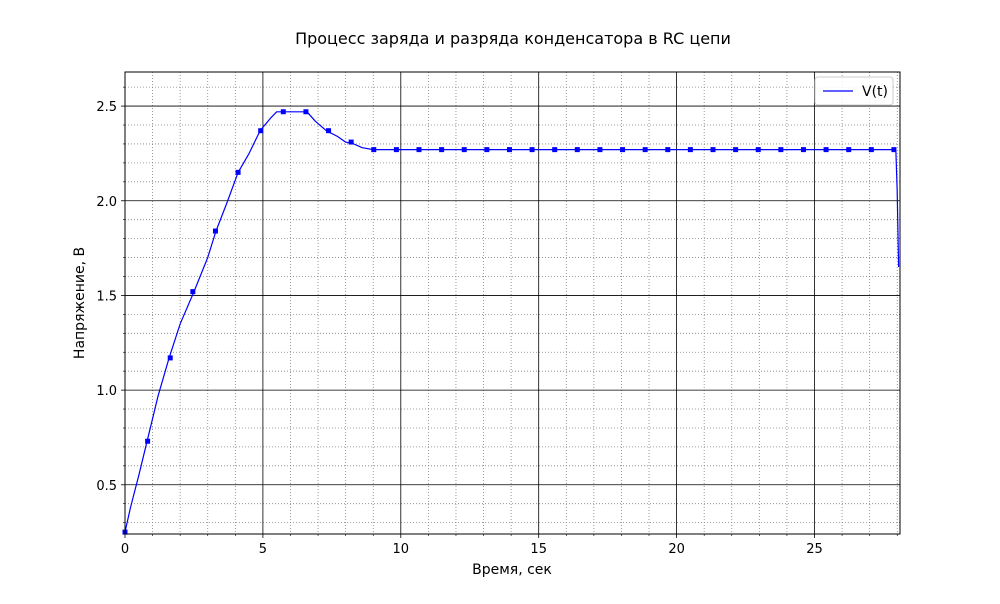 This screenshot has width=1000, height=604. Describe the element at coordinates (106, 107) in the screenshot. I see `y-tick-label: 2.5` at that location.